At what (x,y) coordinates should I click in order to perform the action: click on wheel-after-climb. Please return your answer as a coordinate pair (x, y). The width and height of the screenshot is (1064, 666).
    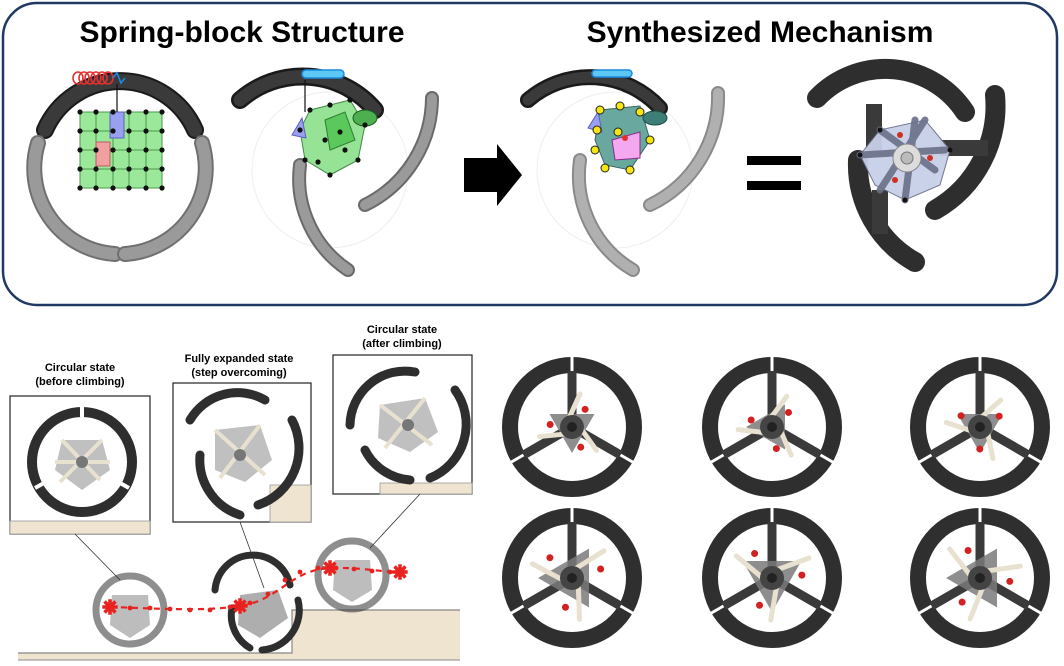
    Looking at the image, I should click on (352, 575).